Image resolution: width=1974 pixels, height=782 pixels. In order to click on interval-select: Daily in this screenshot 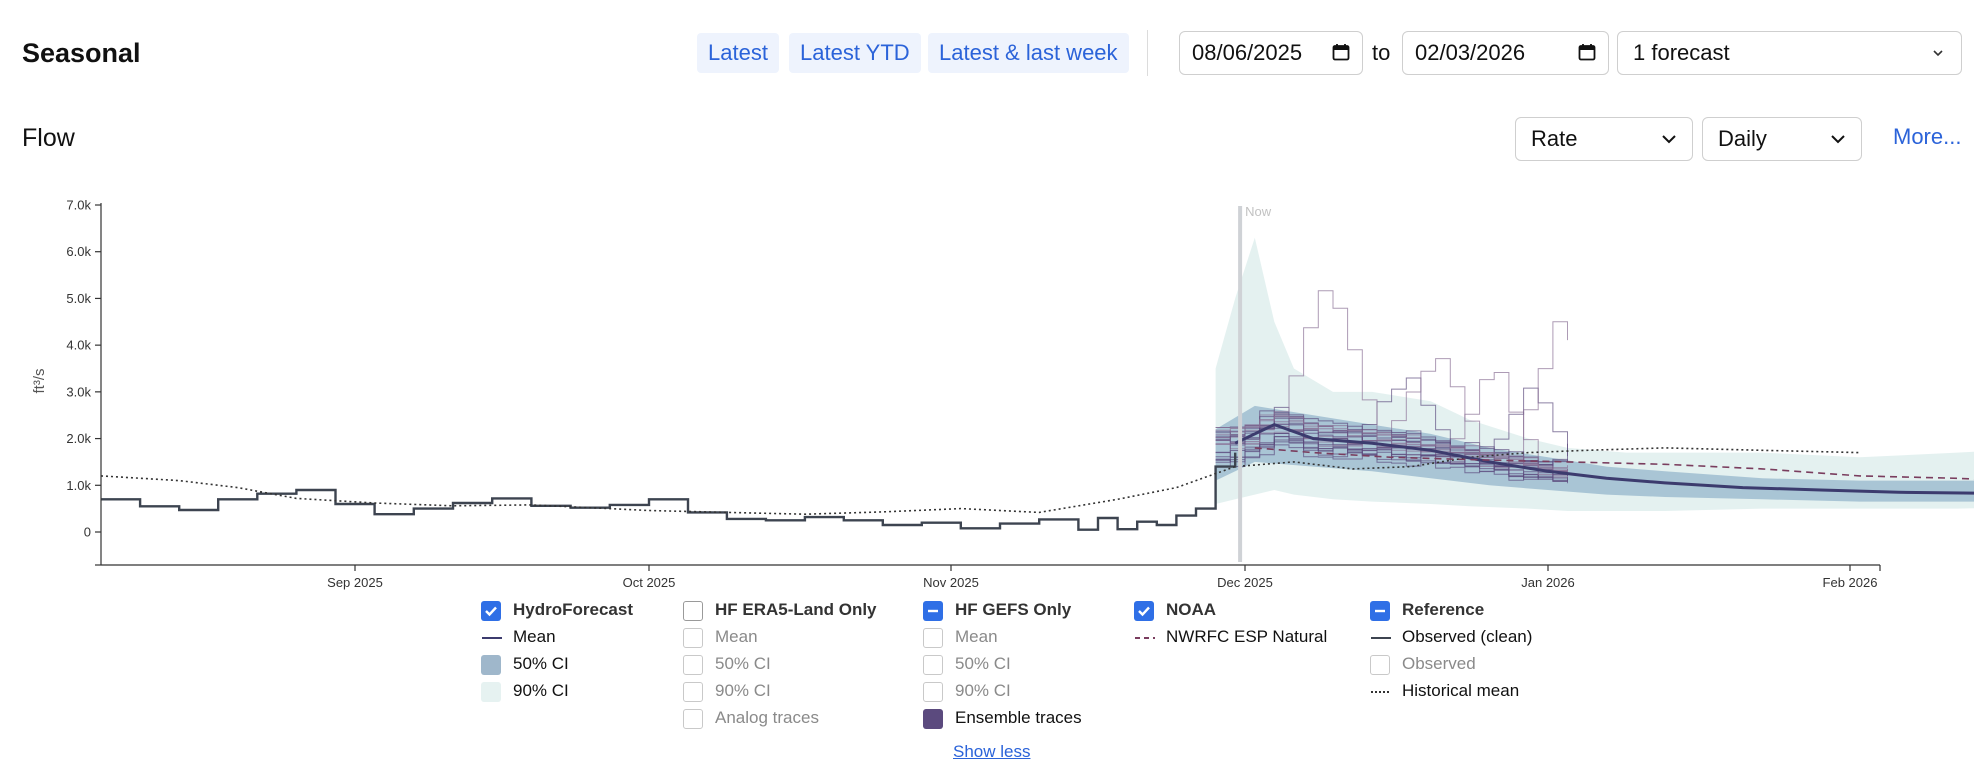, I will do `click(1782, 139)`.